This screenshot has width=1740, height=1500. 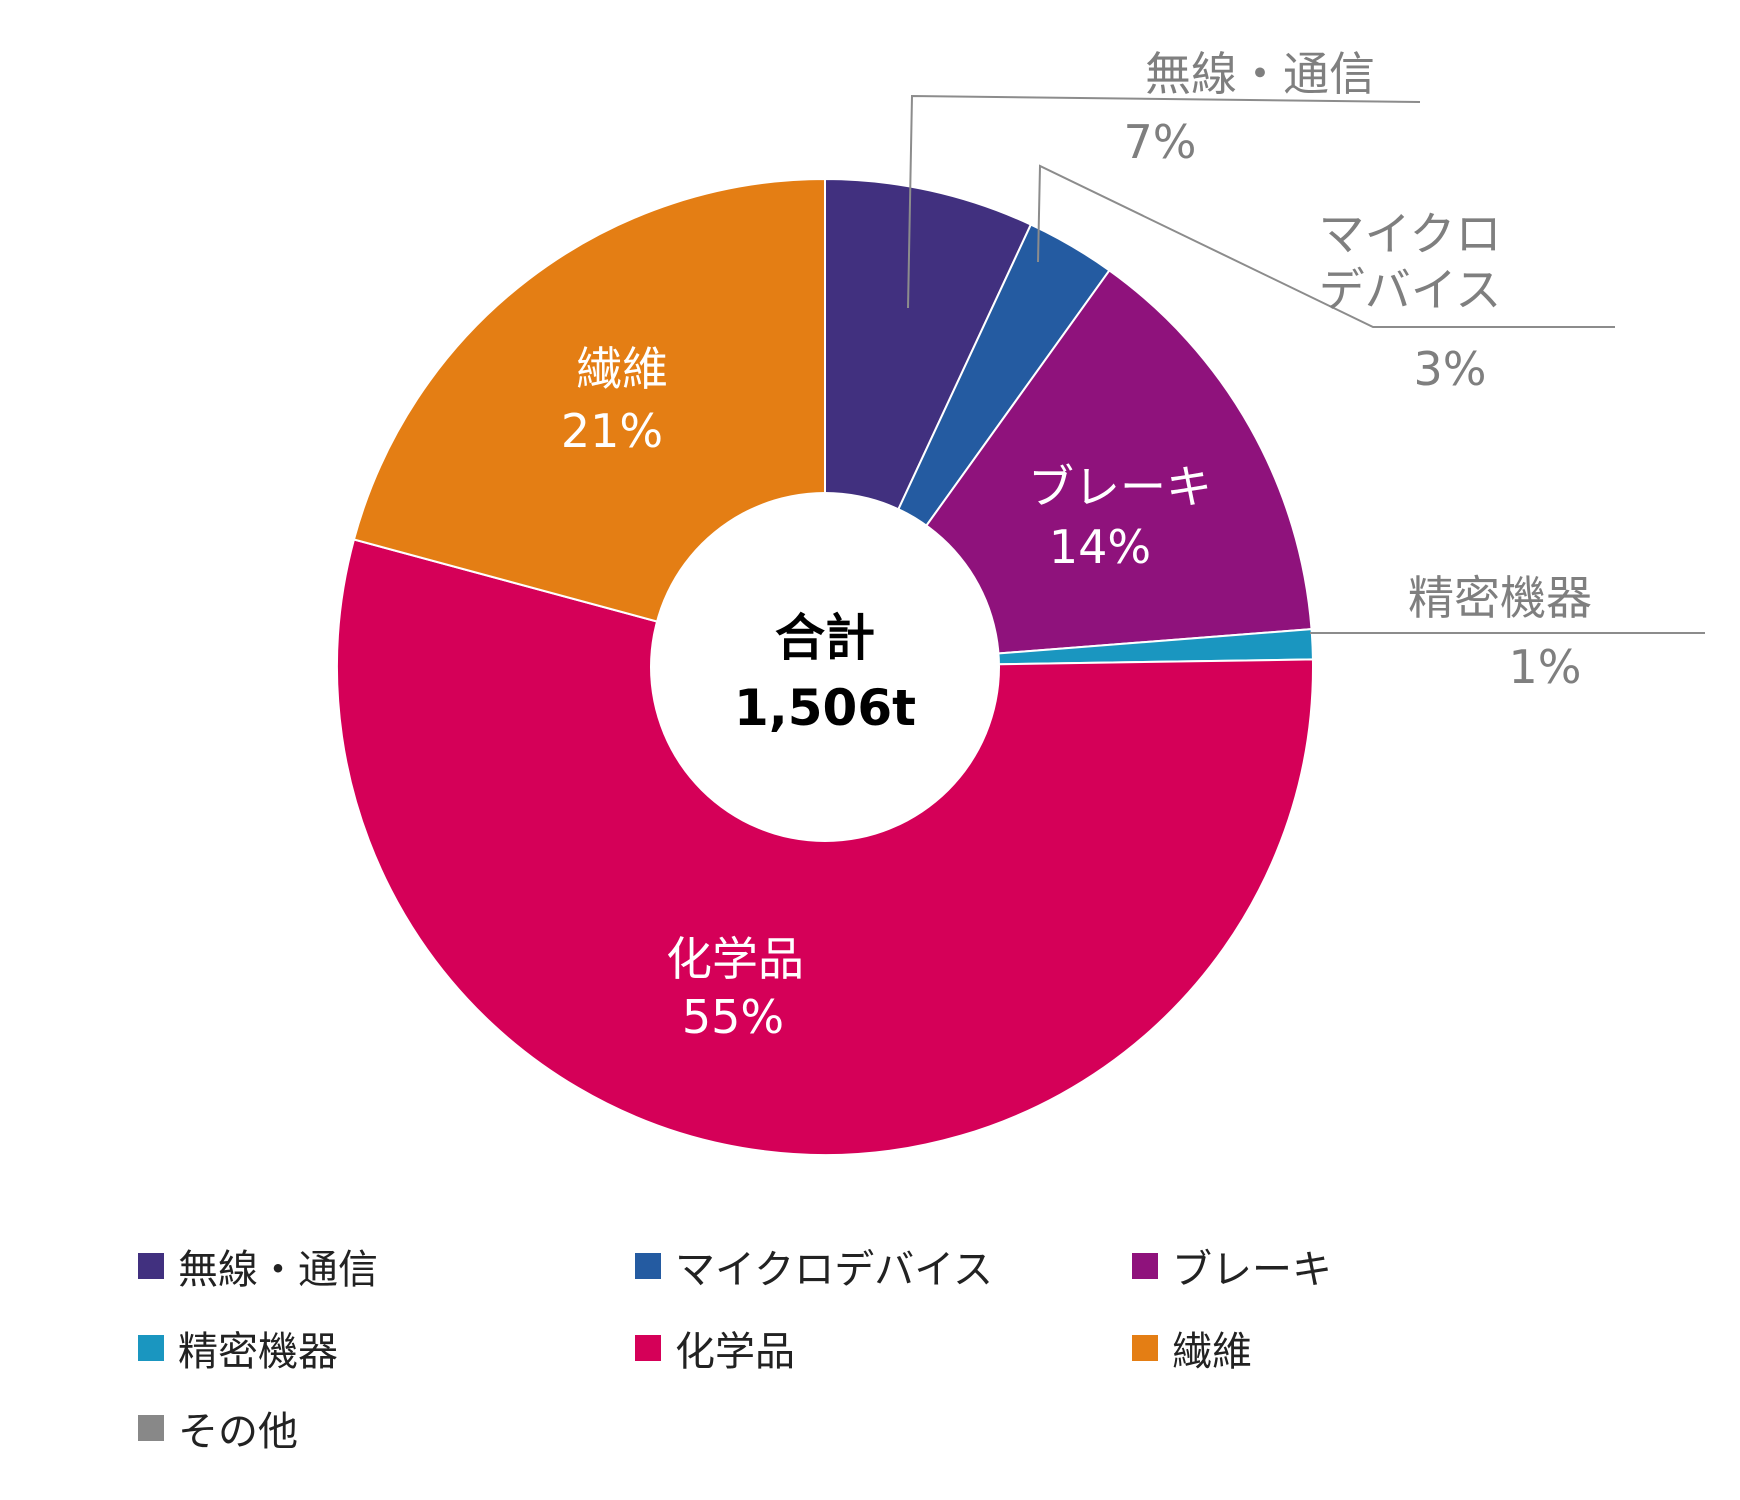 What do you see at coordinates (1252, 1270) in the screenshot?
I see `legend-label: ブレーキ` at bounding box center [1252, 1270].